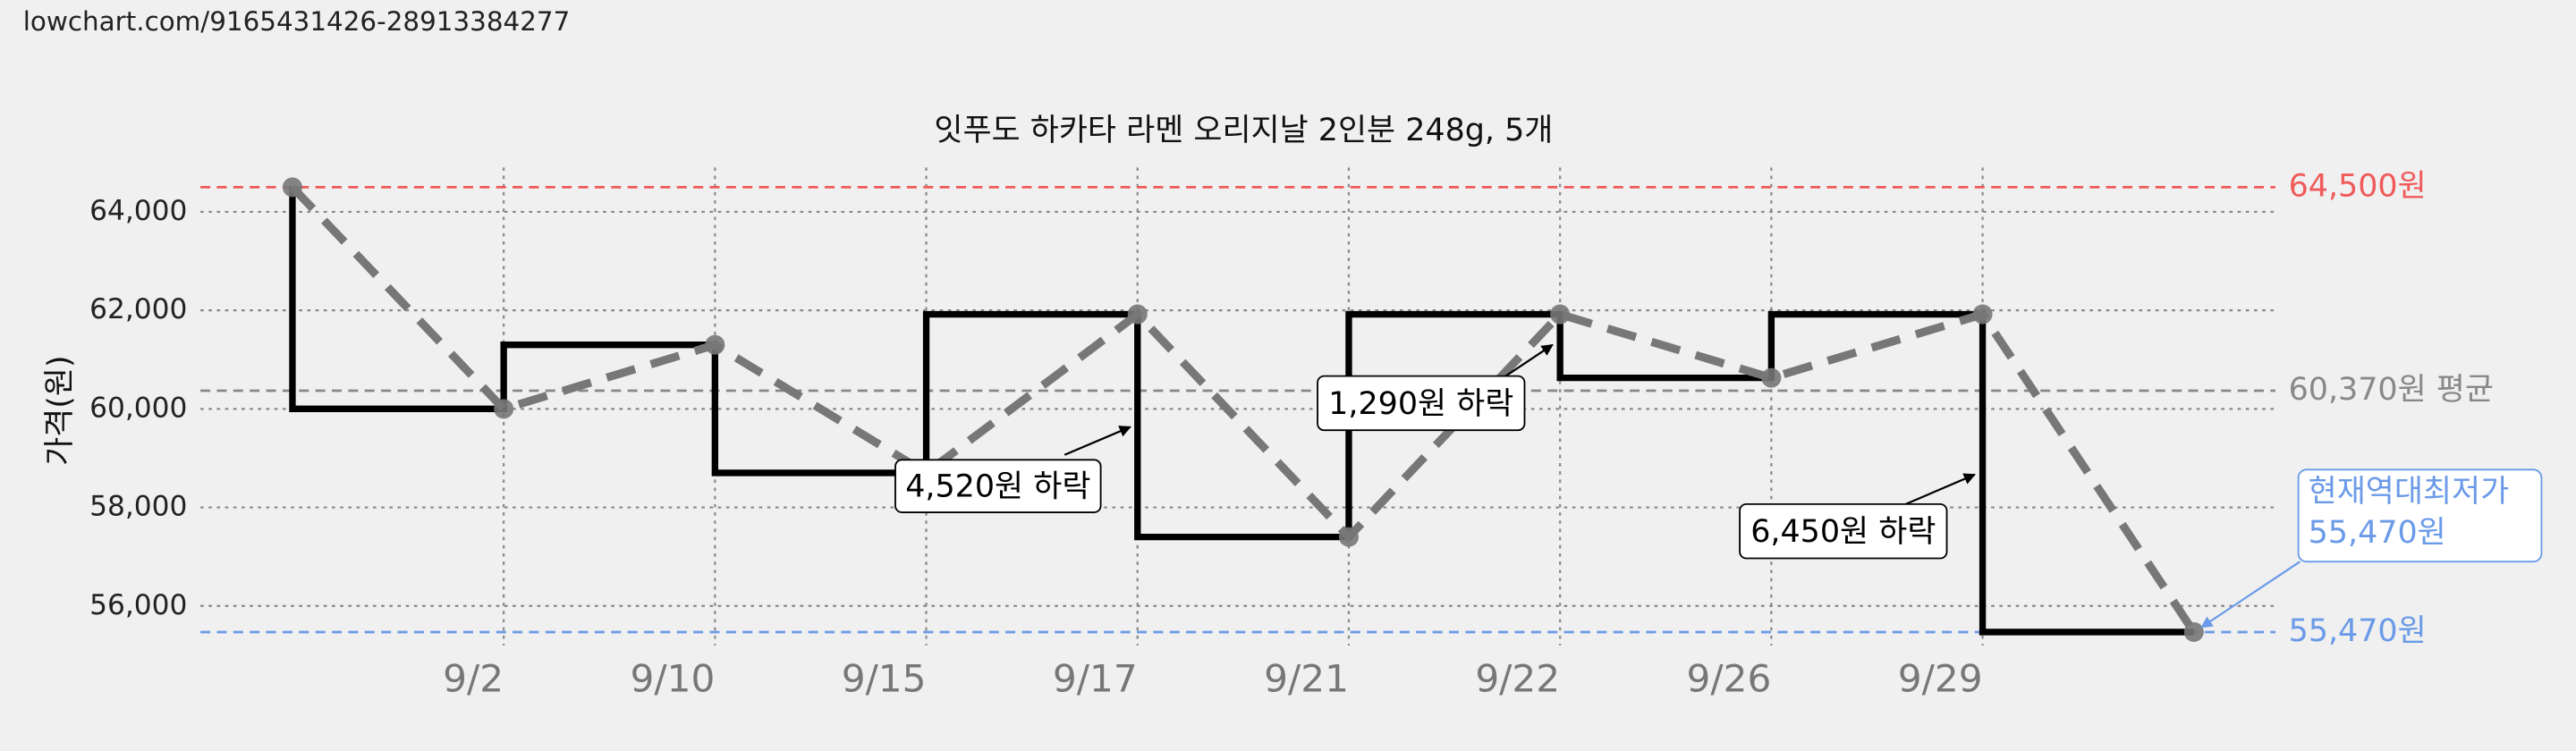 Image resolution: width=2576 pixels, height=751 pixels. What do you see at coordinates (2358, 186) in the screenshot?
I see `reference-label: 64,500원` at bounding box center [2358, 186].